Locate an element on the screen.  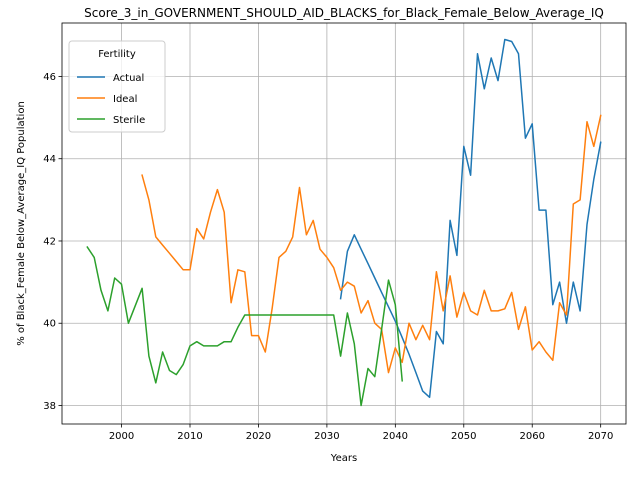
y-axis: 38 40 42 44 46 is located at coordinates (52, 242).